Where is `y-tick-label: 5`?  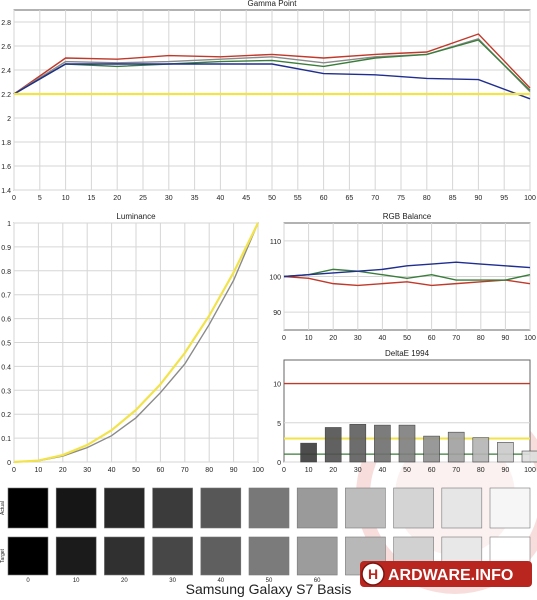 y-tick-label: 5 is located at coordinates (279, 424).